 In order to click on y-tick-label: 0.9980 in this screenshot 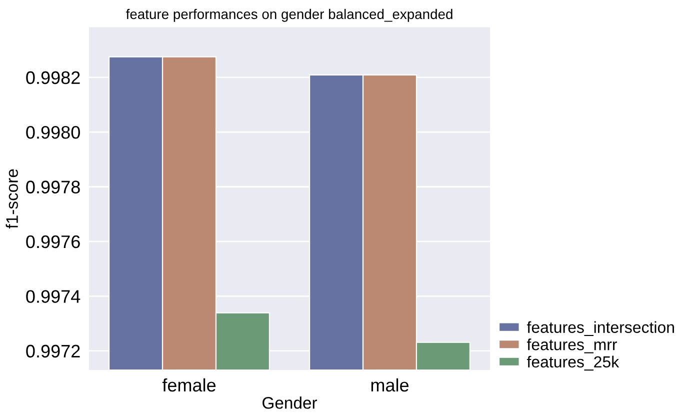, I will do `click(53, 132)`.